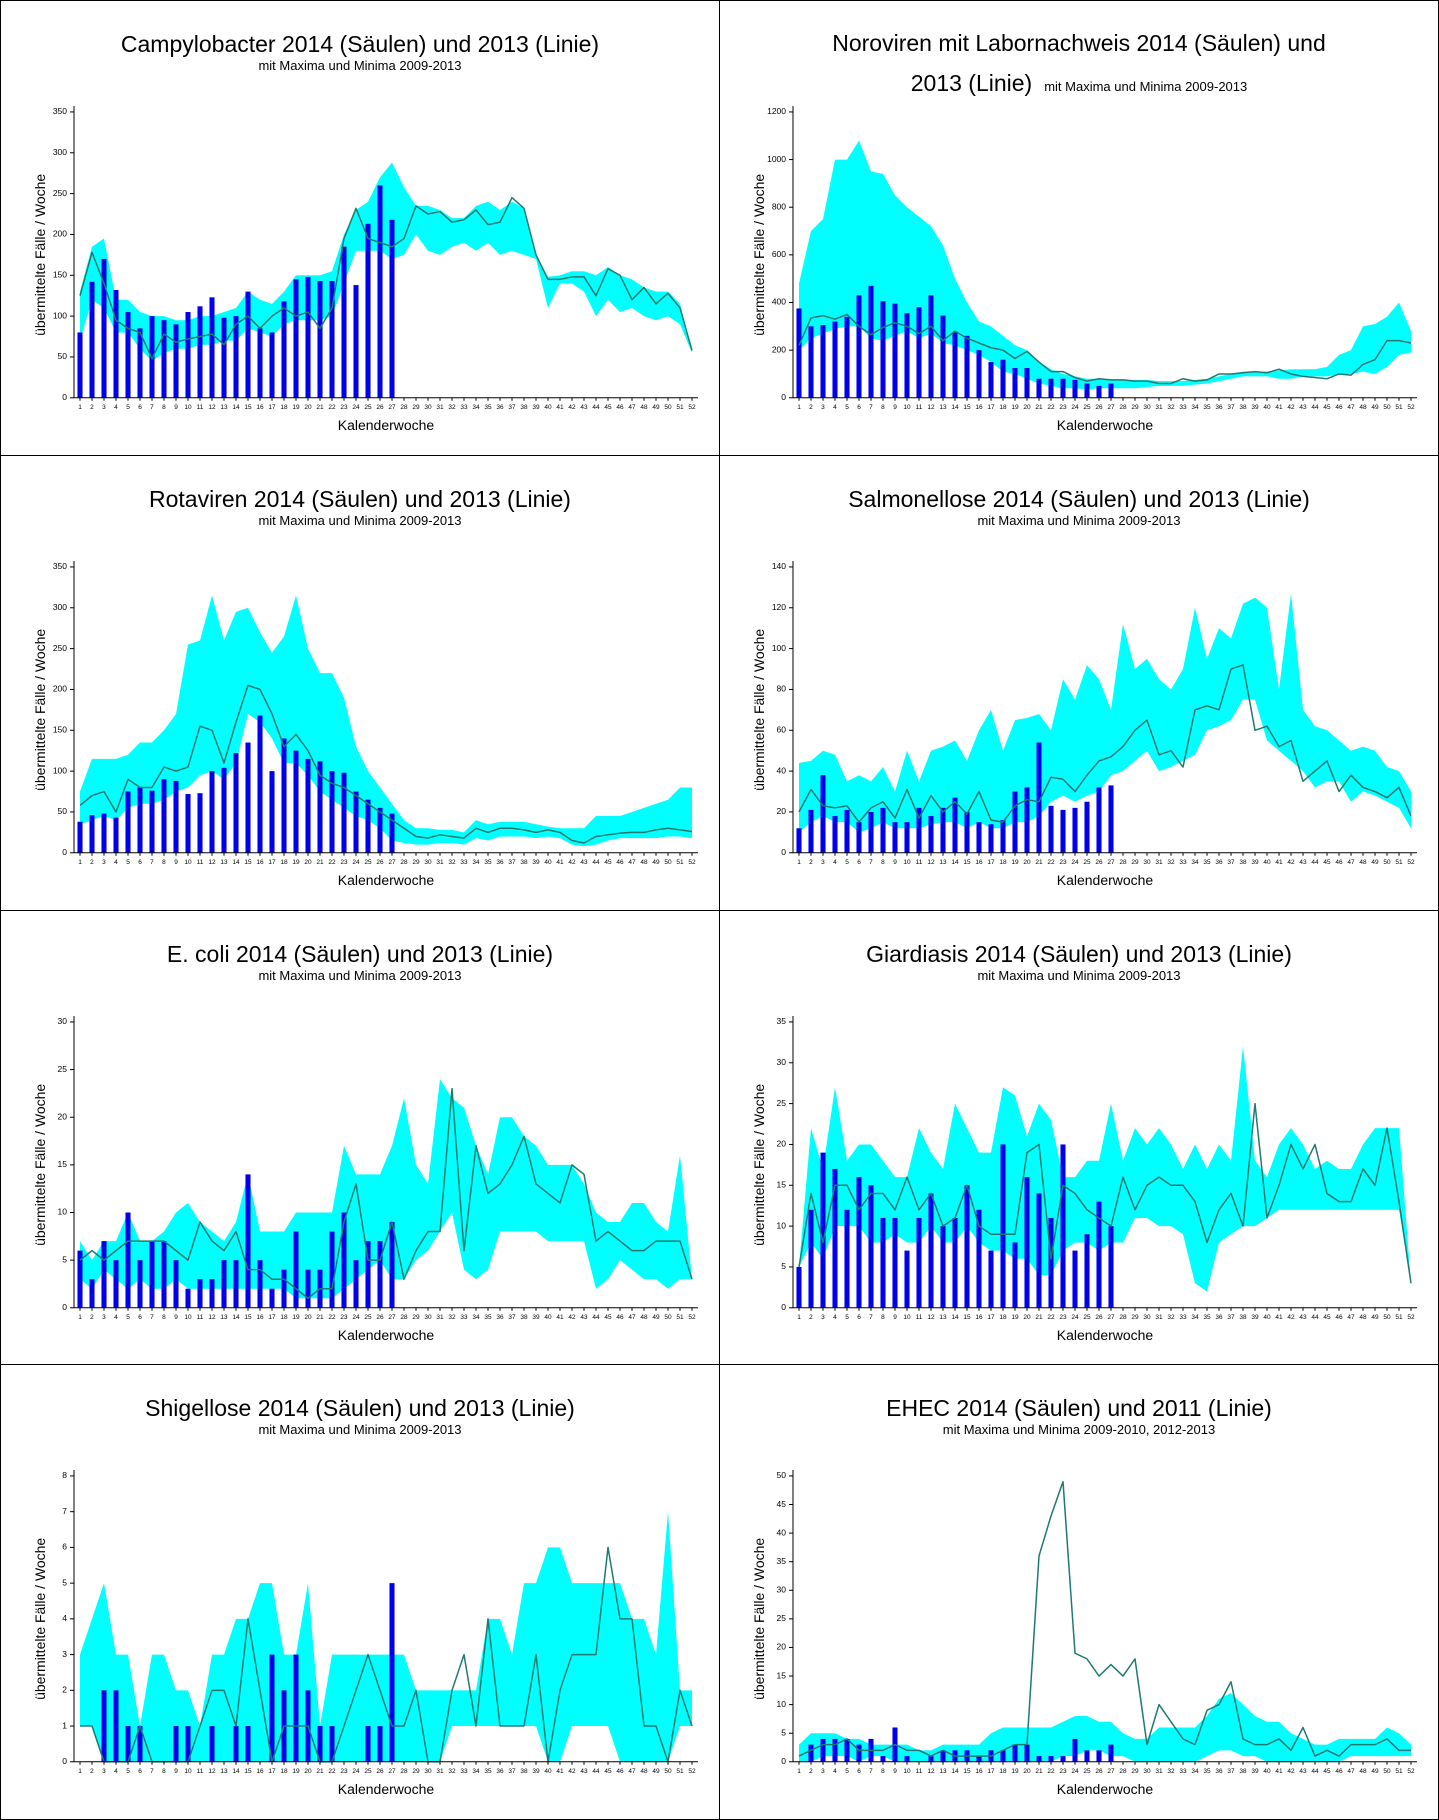  I want to click on x-tick-label: 29, so click(1135, 862).